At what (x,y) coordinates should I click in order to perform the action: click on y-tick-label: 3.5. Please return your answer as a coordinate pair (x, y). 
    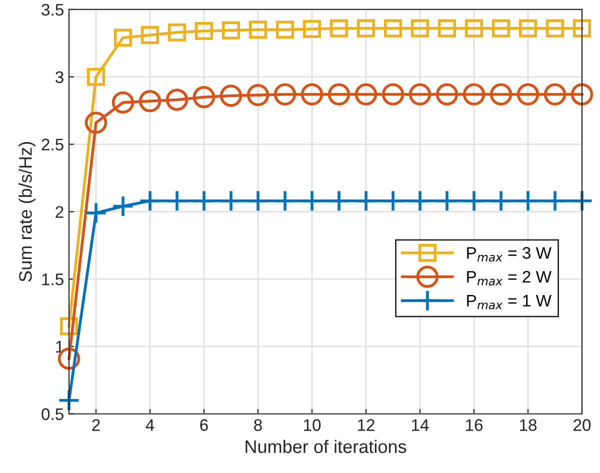
    Looking at the image, I should click on (53, 10).